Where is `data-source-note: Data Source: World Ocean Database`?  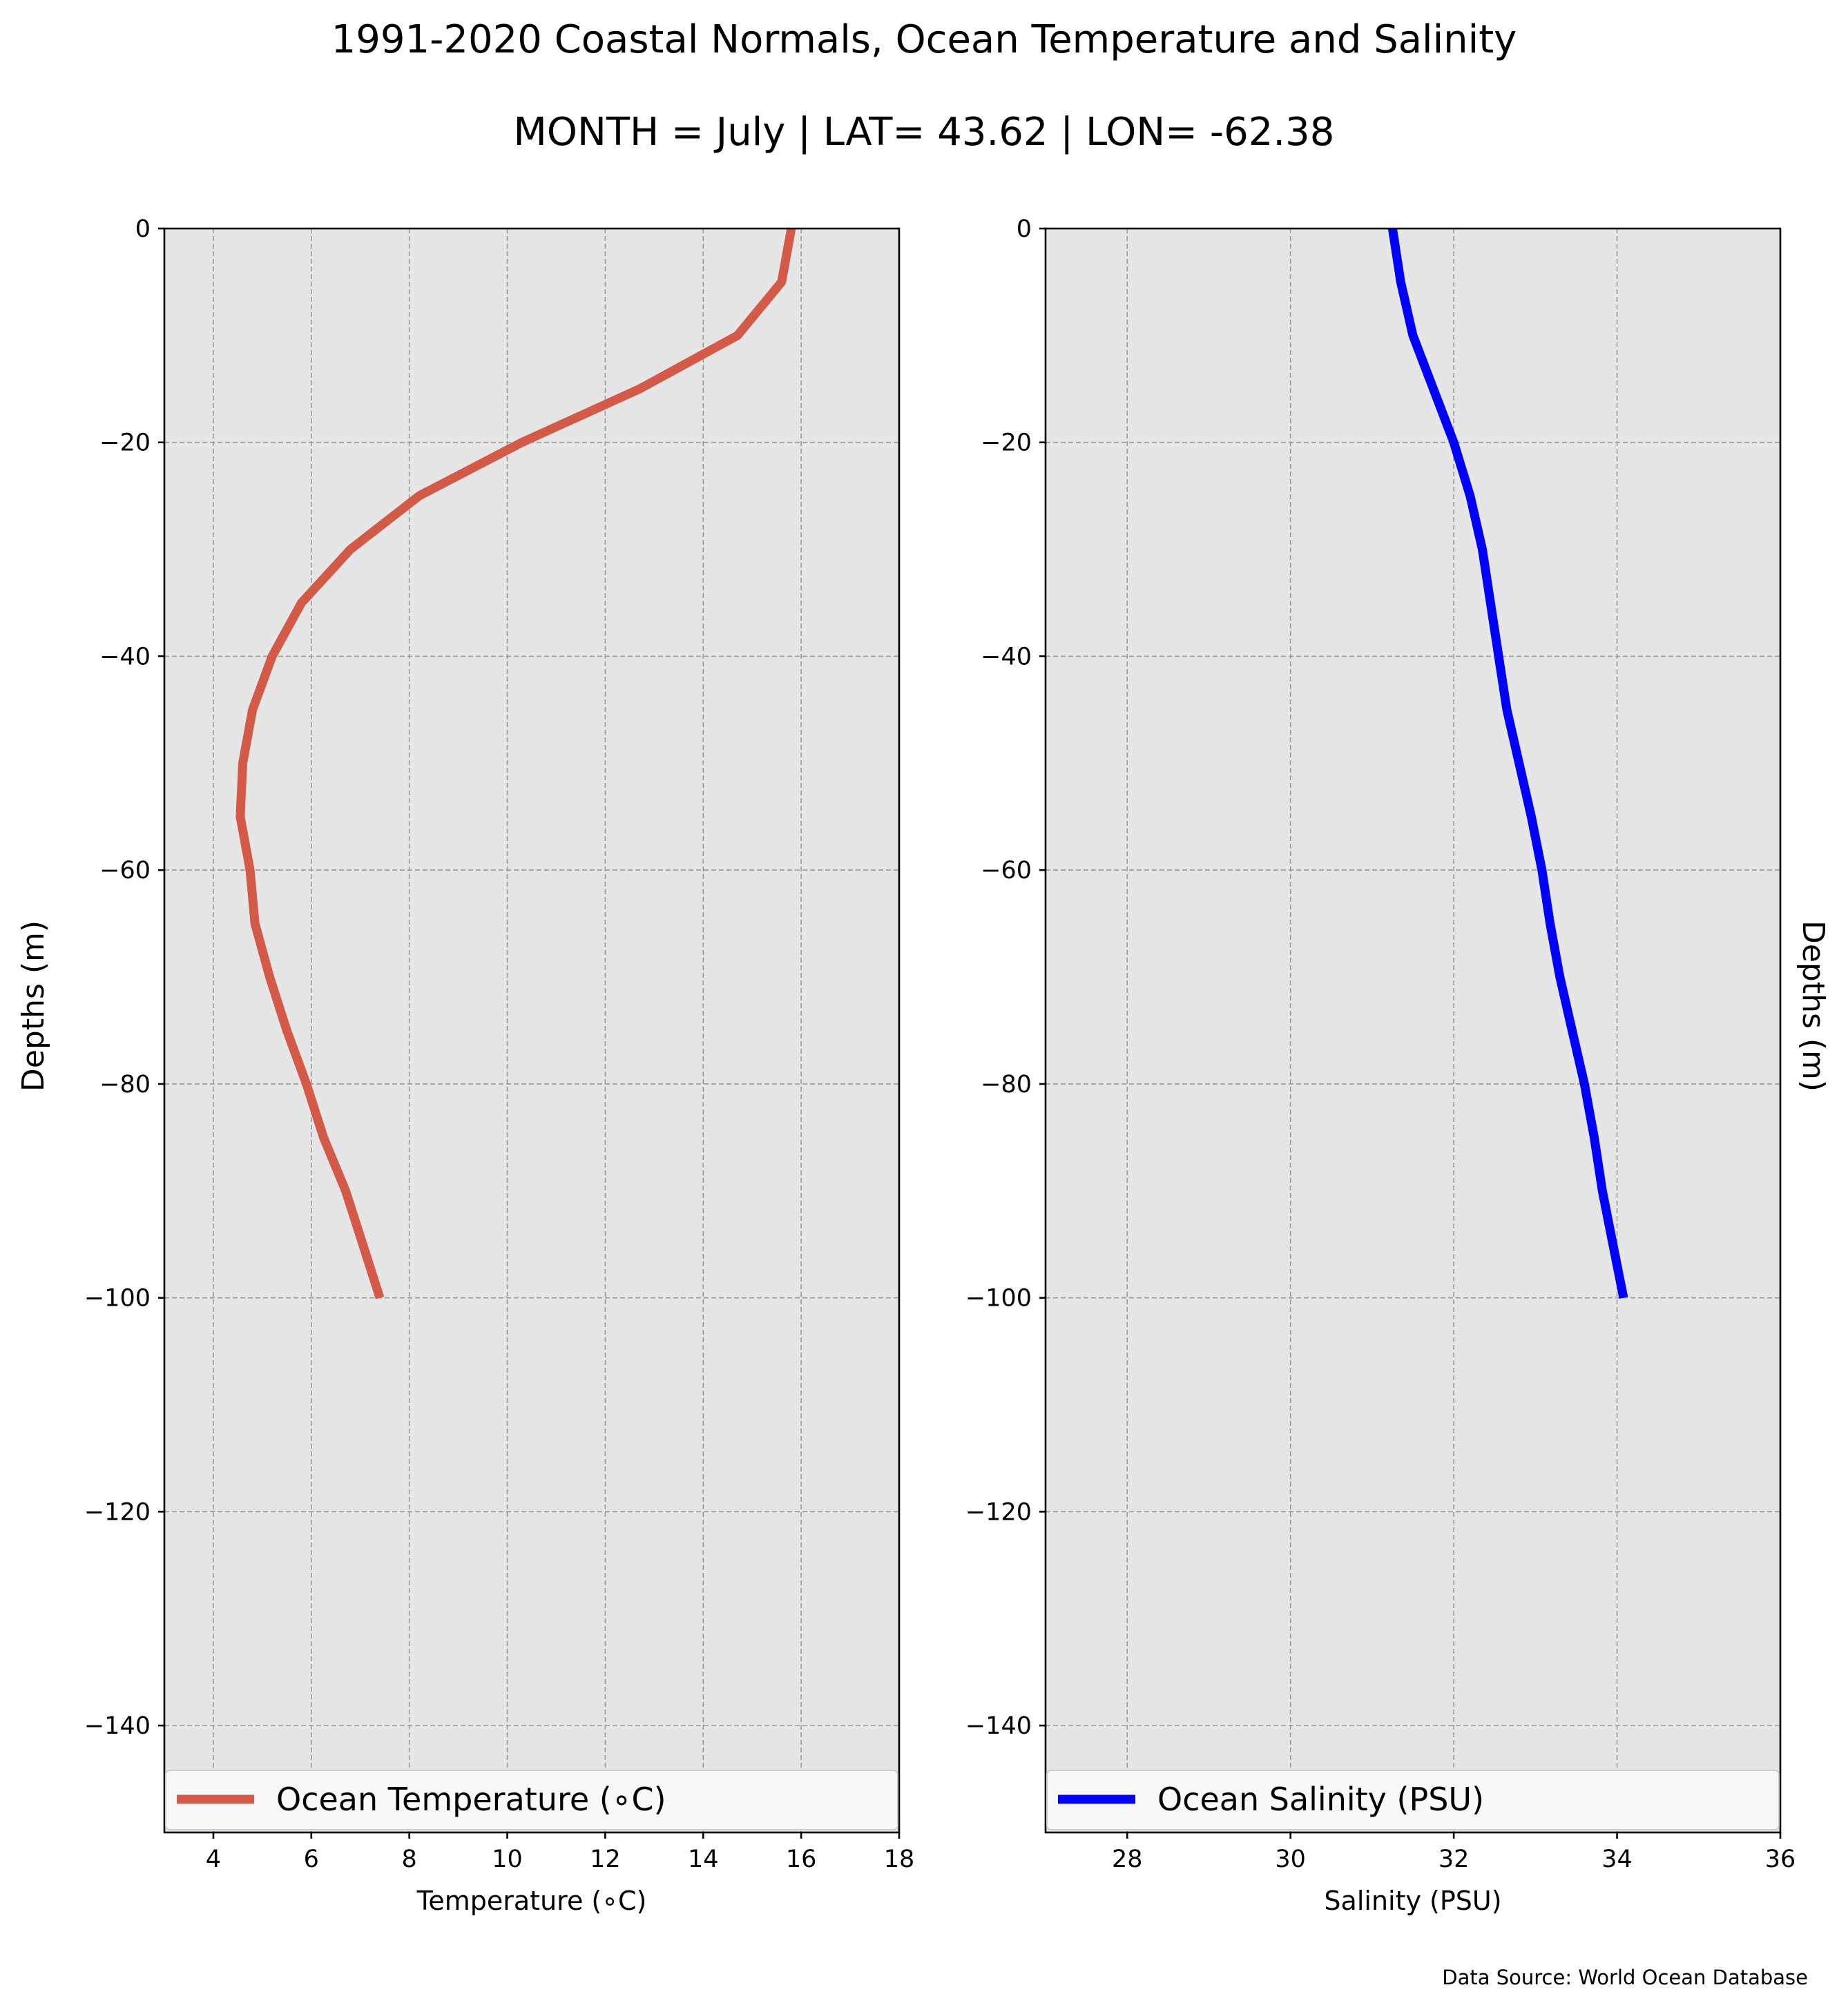
data-source-note: Data Source: World Ocean Database is located at coordinates (1625, 1977).